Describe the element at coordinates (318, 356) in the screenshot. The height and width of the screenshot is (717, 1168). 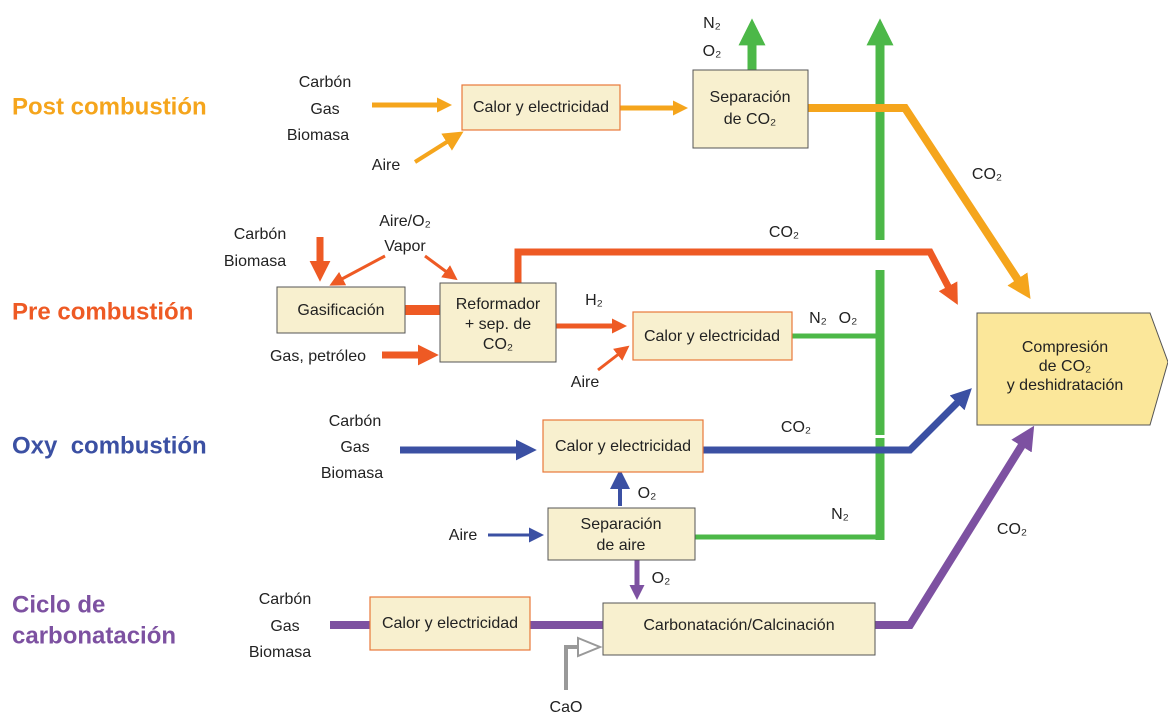
I see `input-label: Gas, petróleo` at that location.